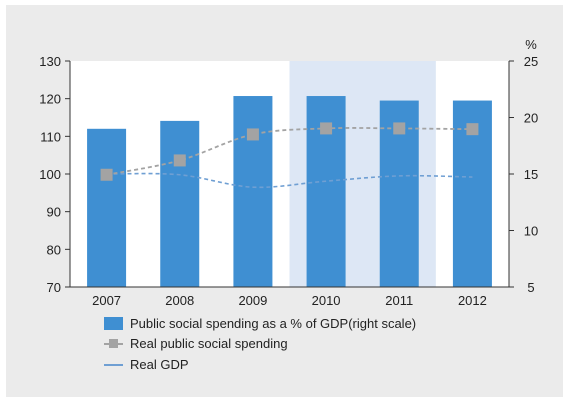  I want to click on x-tick-label-2011: 2011, so click(399, 300).